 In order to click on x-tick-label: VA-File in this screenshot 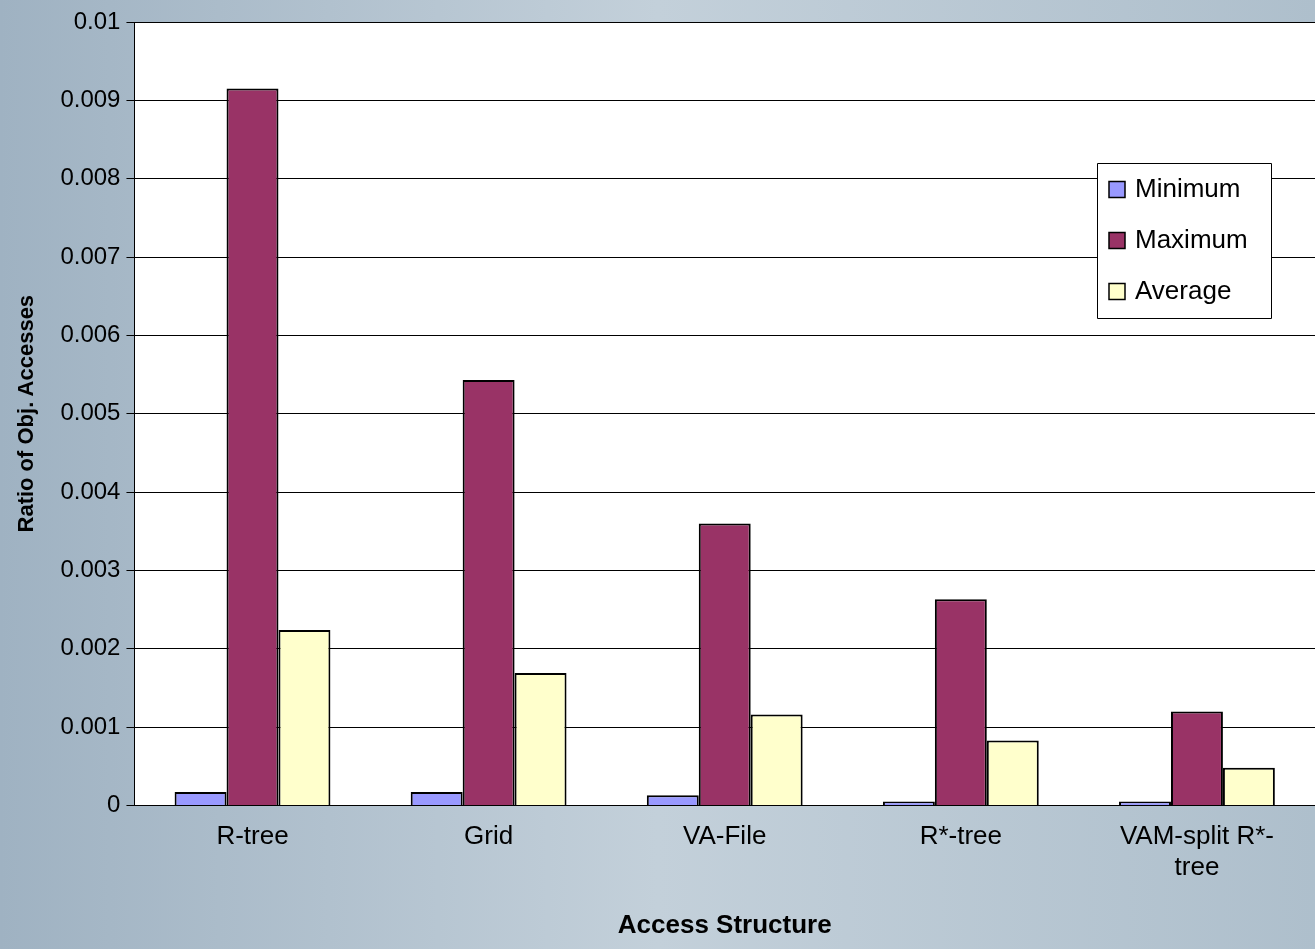, I will do `click(725, 835)`.